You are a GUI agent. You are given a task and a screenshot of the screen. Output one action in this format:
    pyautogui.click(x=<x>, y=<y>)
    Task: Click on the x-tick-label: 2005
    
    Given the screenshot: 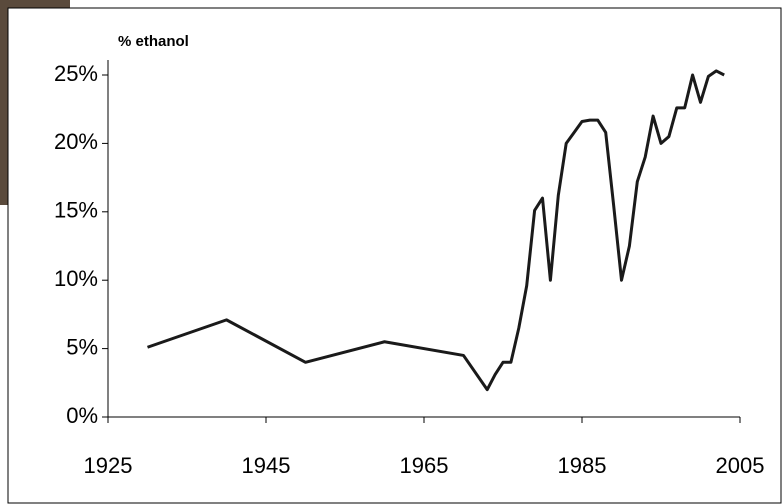 What is the action you would take?
    pyautogui.click(x=740, y=465)
    